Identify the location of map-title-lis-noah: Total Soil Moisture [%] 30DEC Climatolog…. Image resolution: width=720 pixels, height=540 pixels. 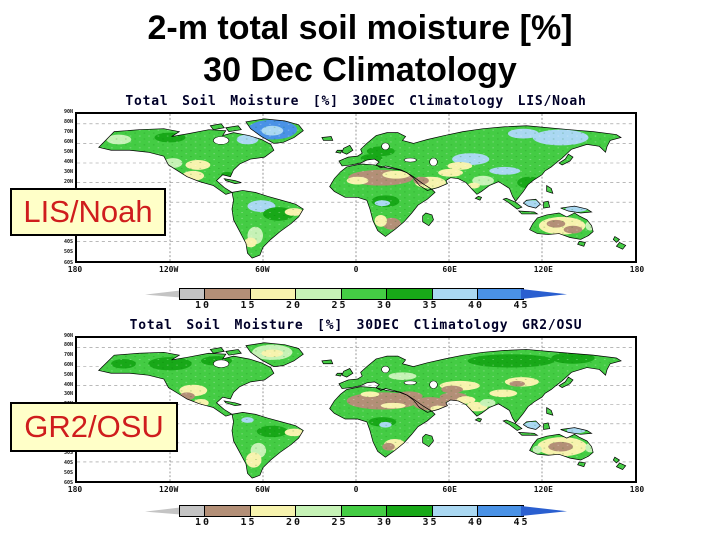
(356, 101).